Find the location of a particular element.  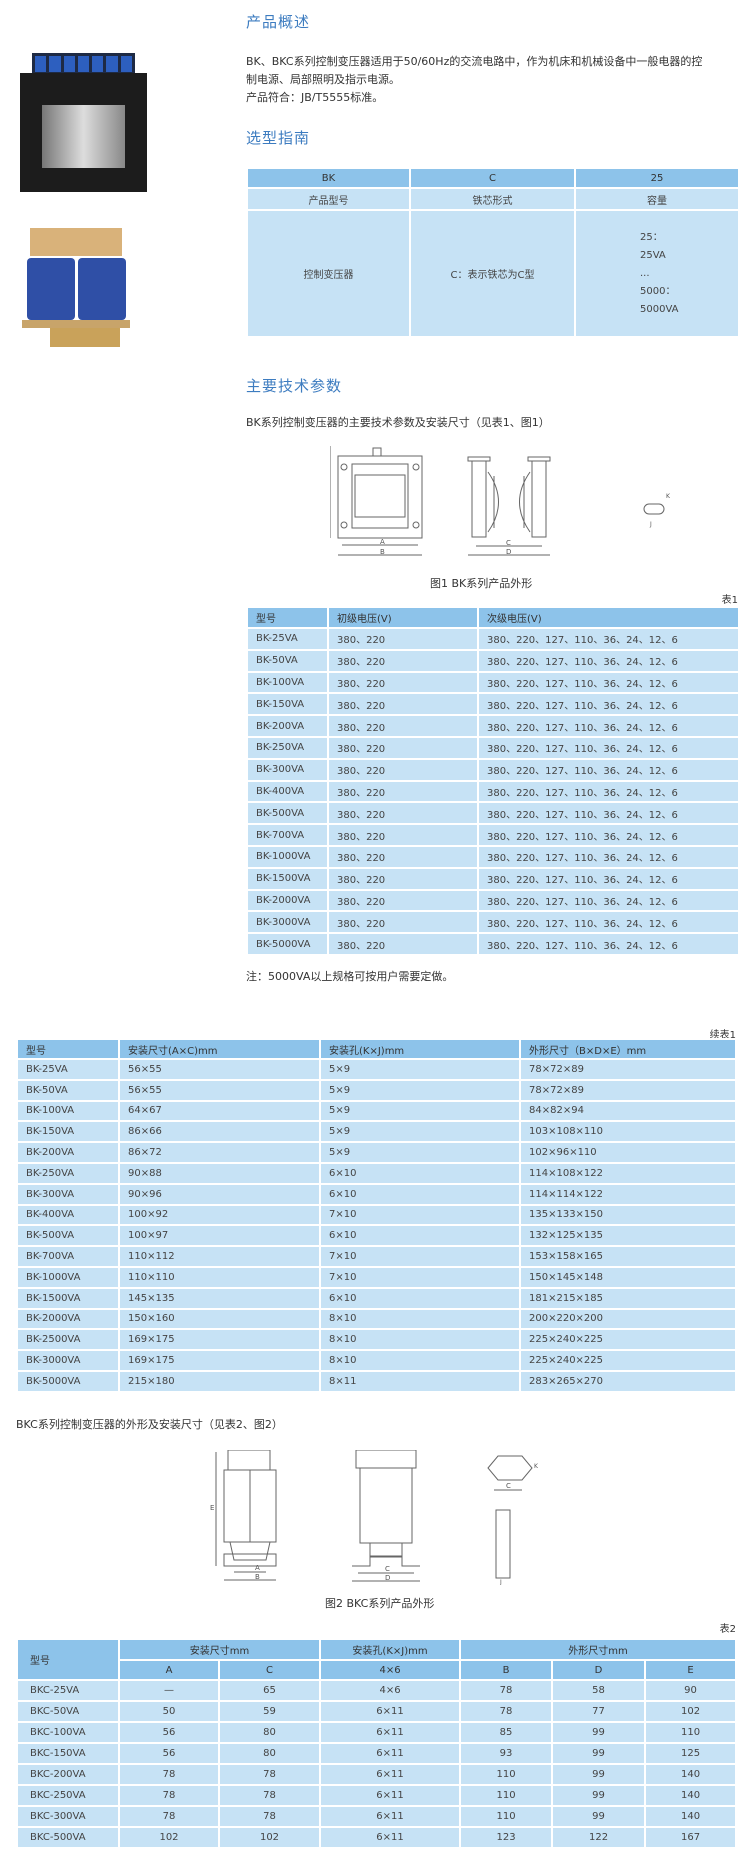

table-row: BK-250VA 90×88 6×10 114×108×122 is located at coordinates (376, 1173).